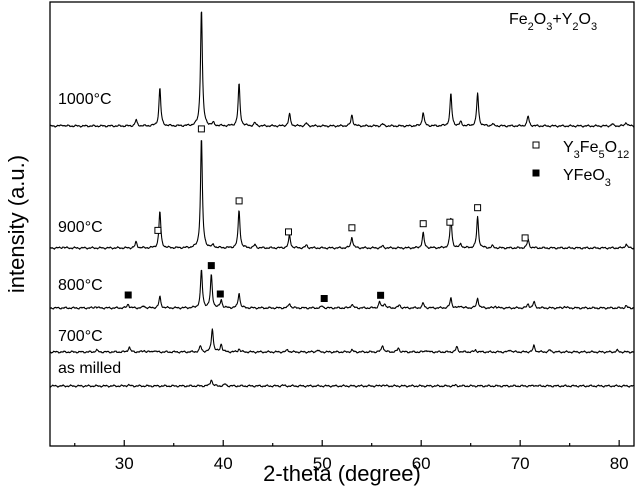 The width and height of the screenshot is (640, 490). I want to click on legend-label-y3fe5o12: Y3Fe5O12, so click(596, 150).